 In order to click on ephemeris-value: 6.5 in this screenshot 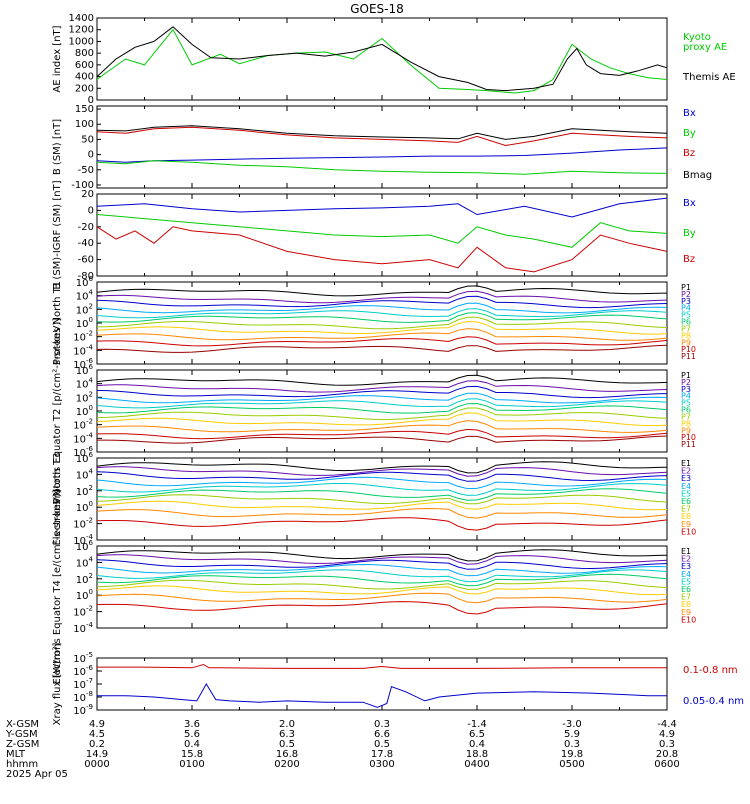, I will do `click(477, 734)`.